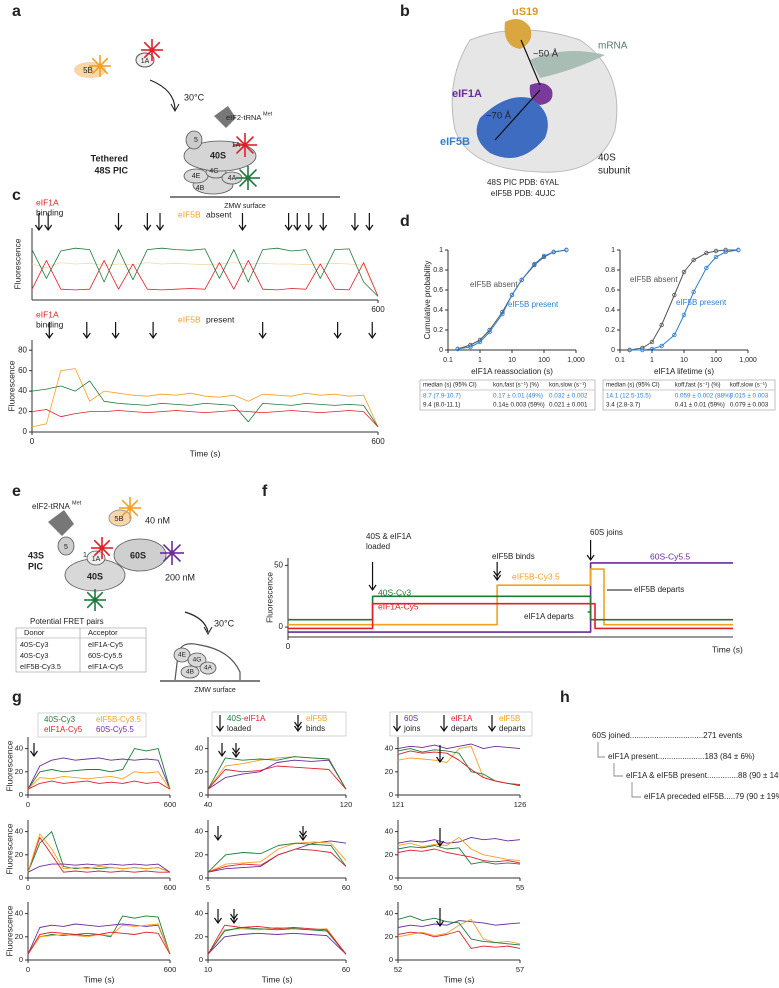  I want to click on y-tick-label: 0.6, so click(610, 290).